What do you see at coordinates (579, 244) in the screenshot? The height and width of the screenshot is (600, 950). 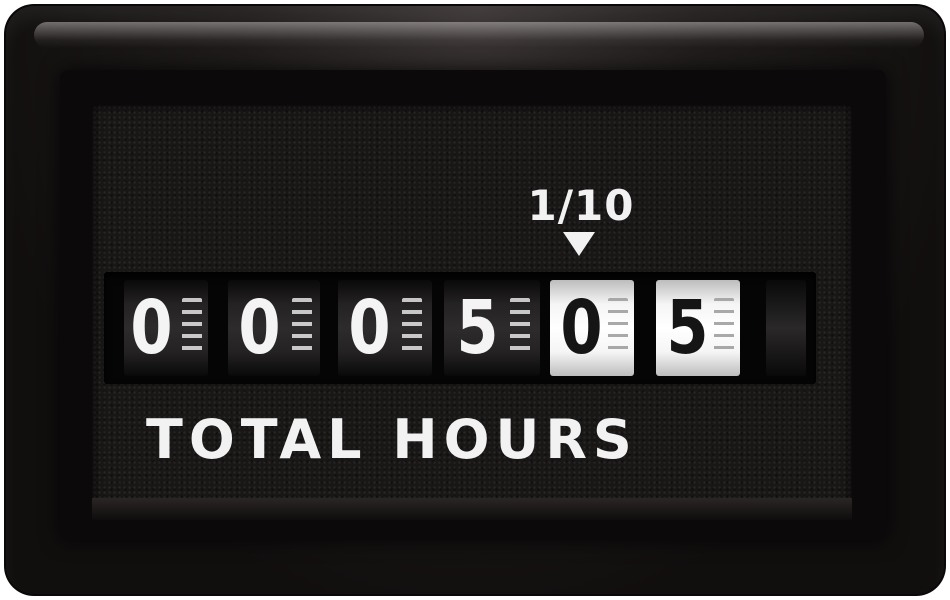 I see `tenths-pointer-icon` at bounding box center [579, 244].